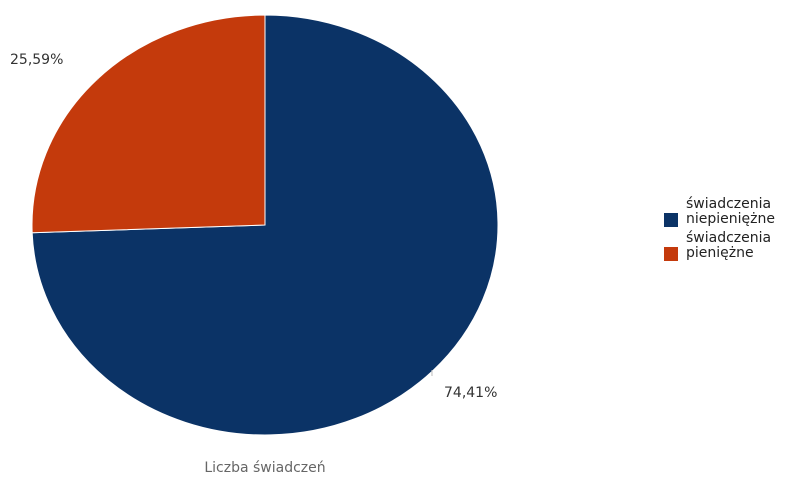 Image resolution: width=811 pixels, height=480 pixels. I want to click on legend-label-1: świadczenia niepieniężne, so click(730, 211).